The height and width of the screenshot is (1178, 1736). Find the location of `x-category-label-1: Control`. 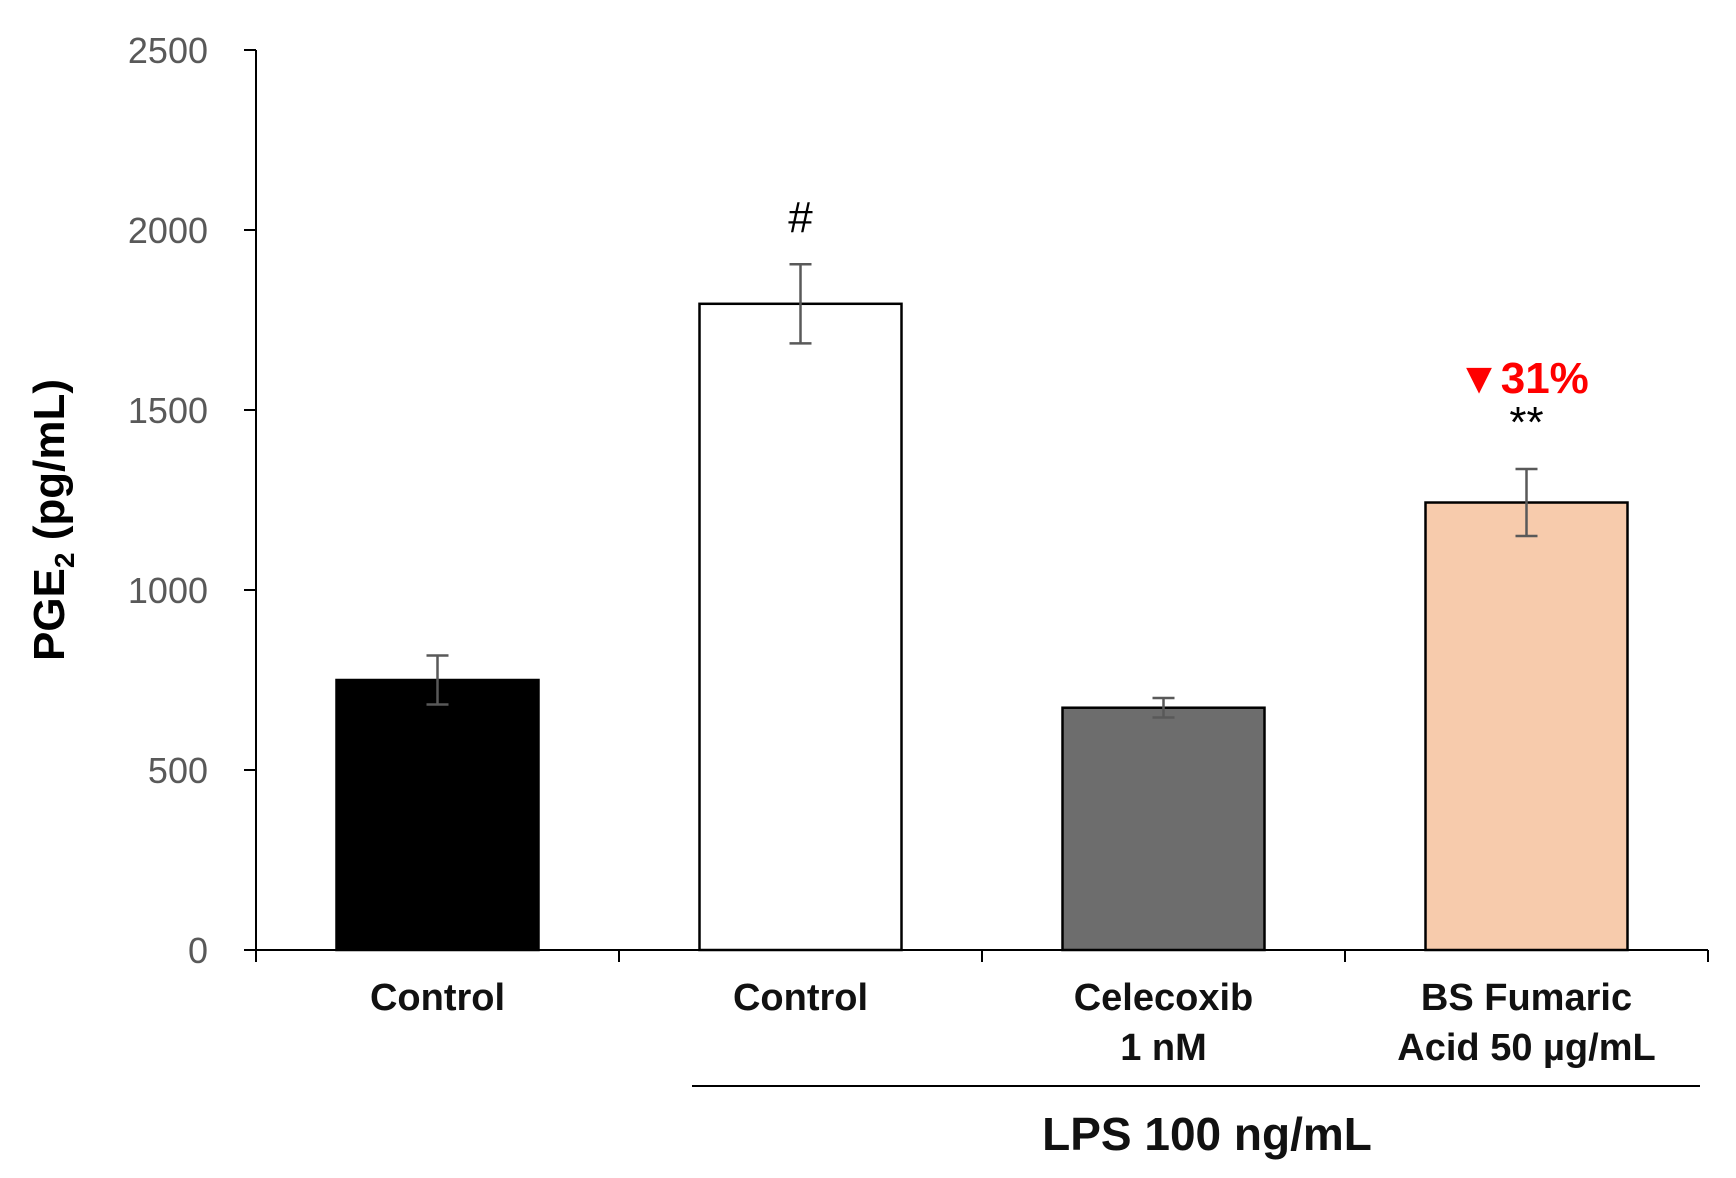

x-category-label-1: Control is located at coordinates (437, 998).